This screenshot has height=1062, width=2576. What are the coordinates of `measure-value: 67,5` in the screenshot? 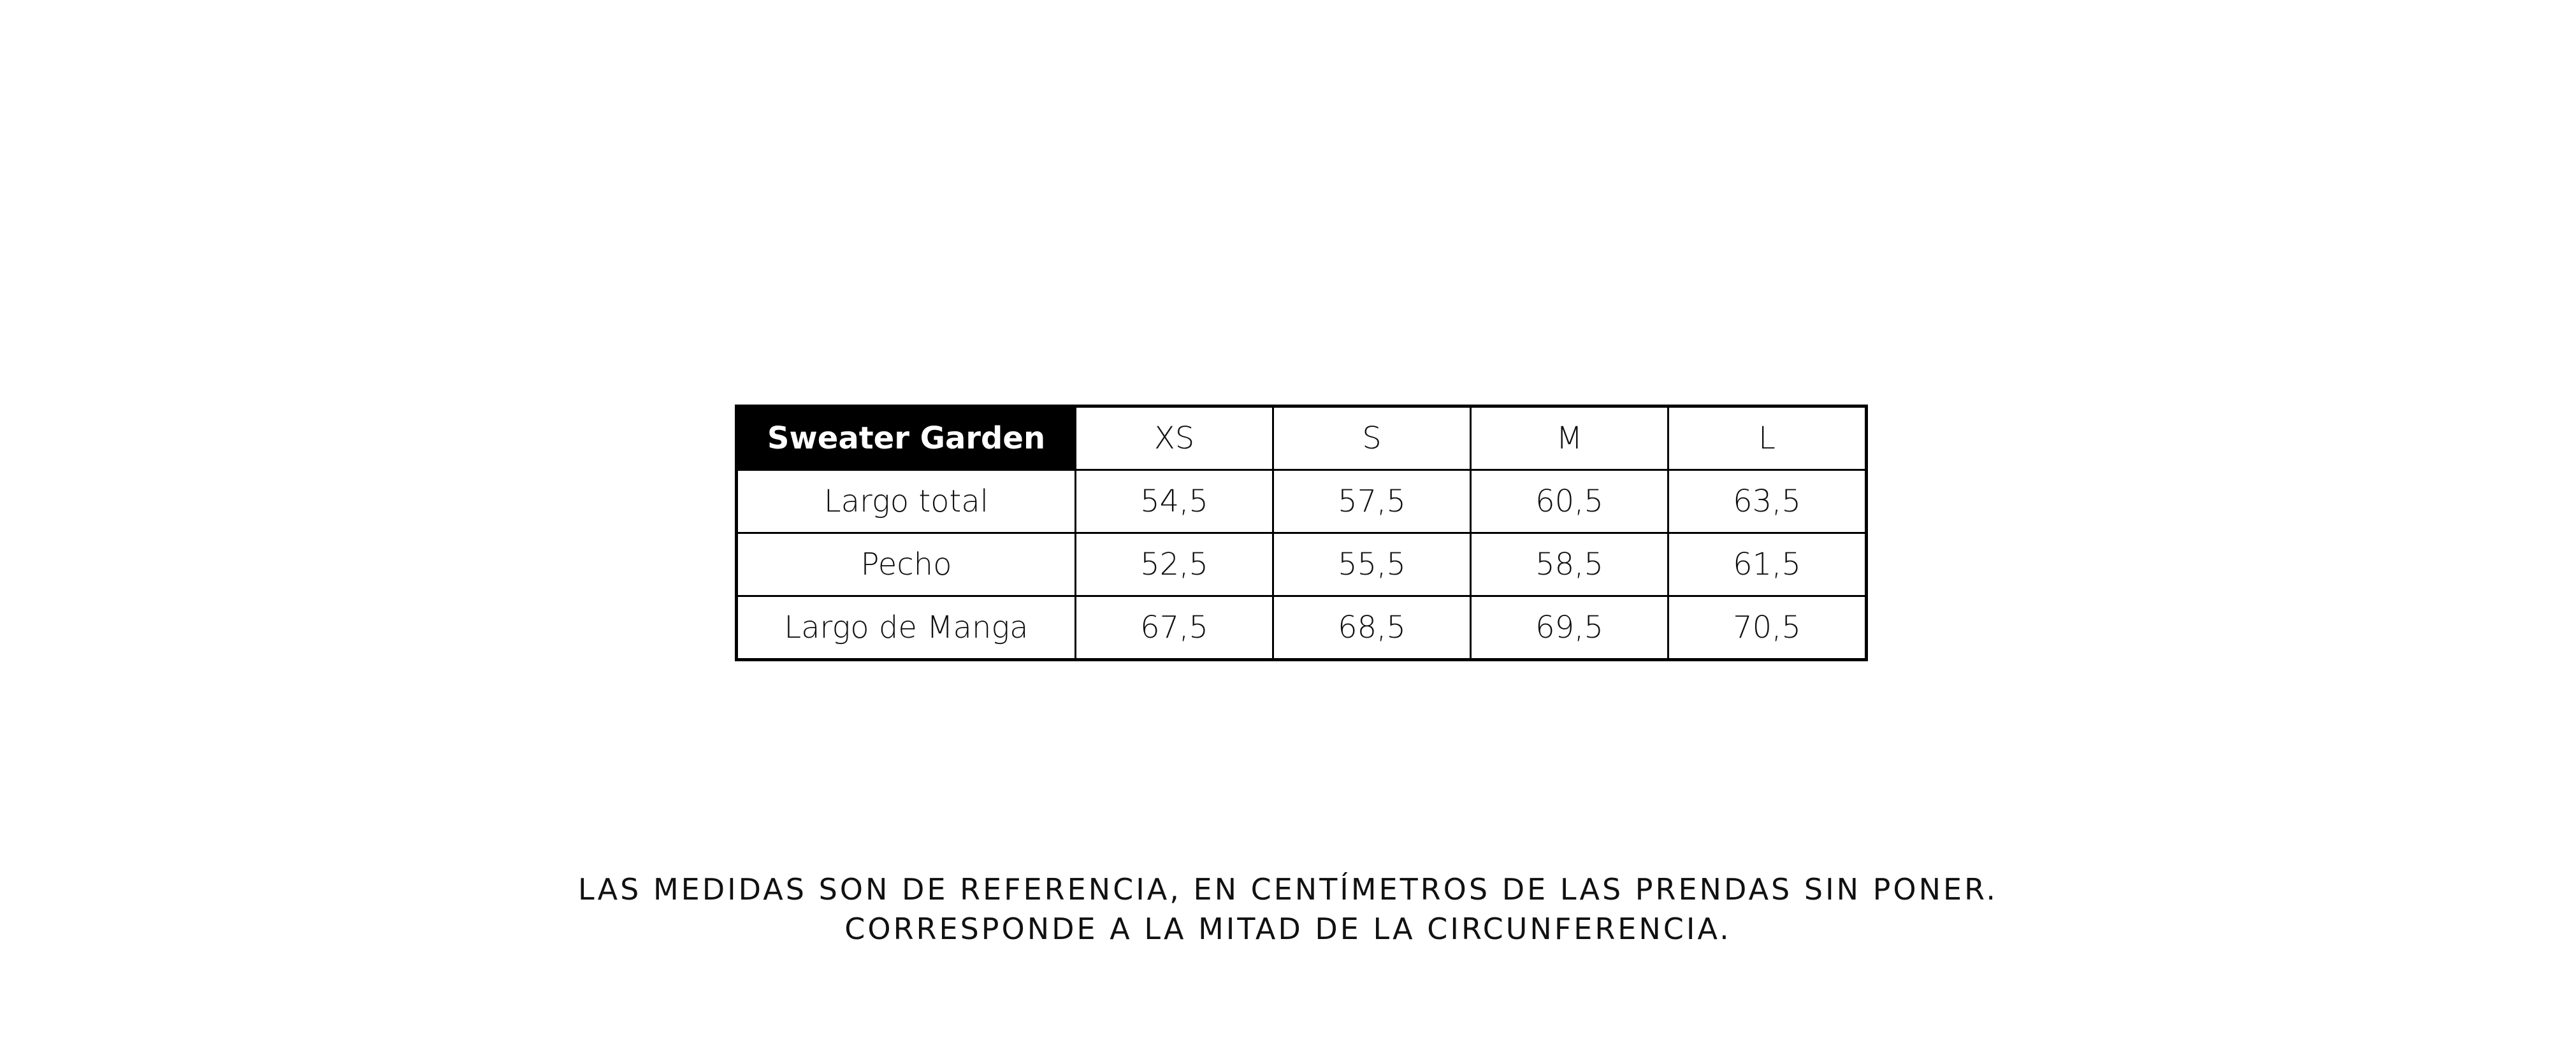 It's located at (1174, 628).